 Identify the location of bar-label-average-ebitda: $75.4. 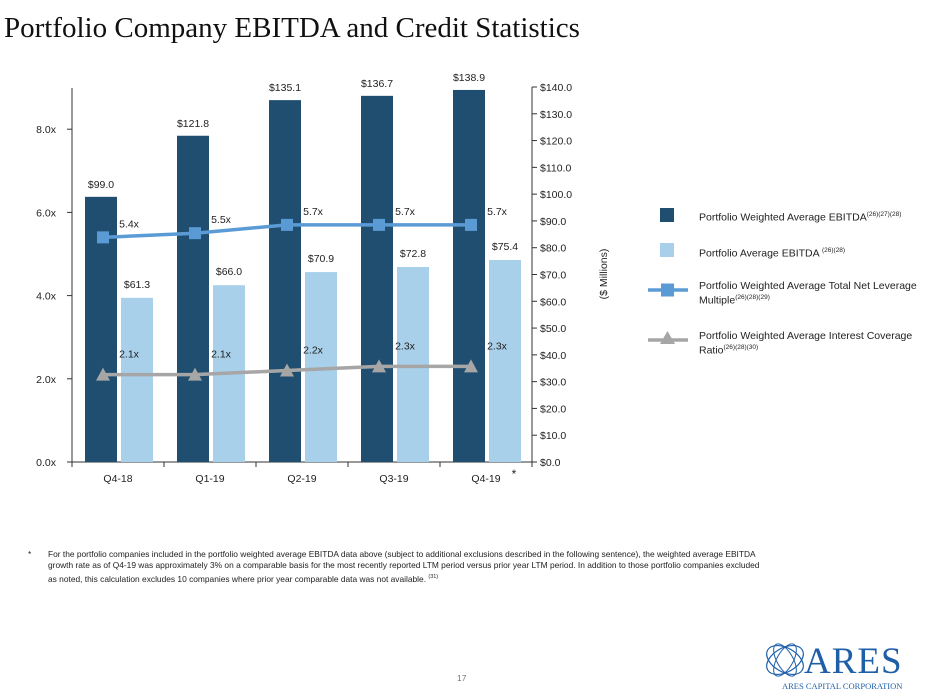
(505, 247).